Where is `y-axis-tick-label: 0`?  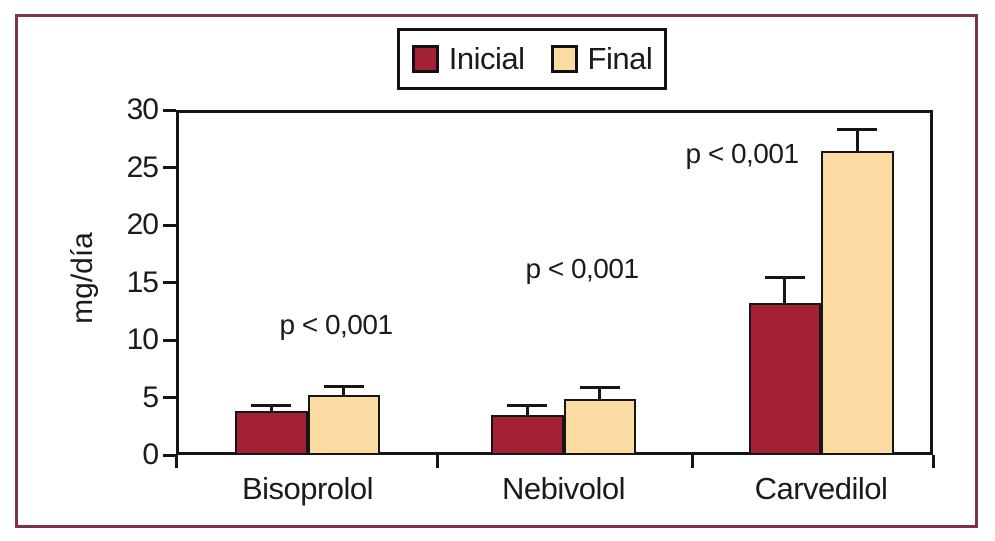
y-axis-tick-label: 0 is located at coordinates (150, 454).